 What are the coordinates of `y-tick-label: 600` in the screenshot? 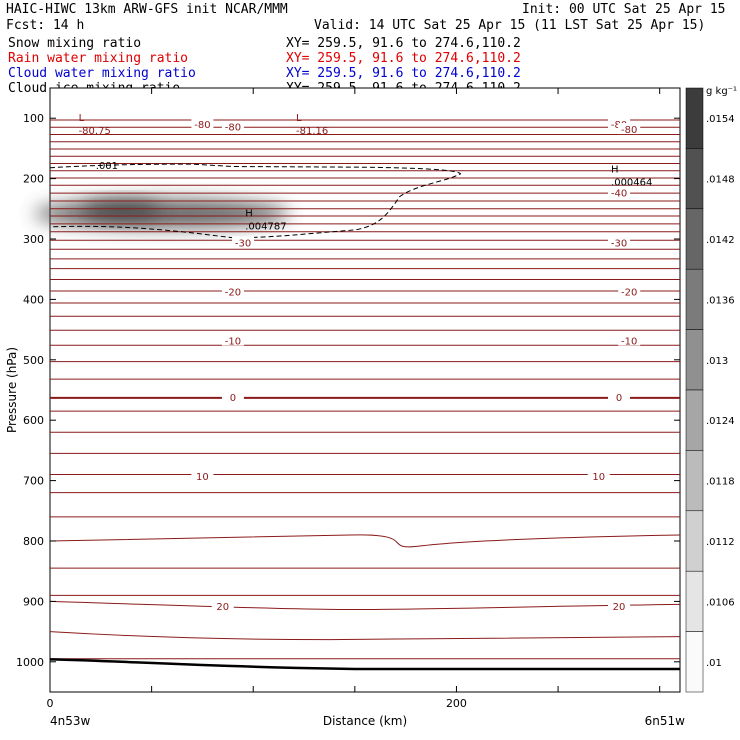 It's located at (33, 420).